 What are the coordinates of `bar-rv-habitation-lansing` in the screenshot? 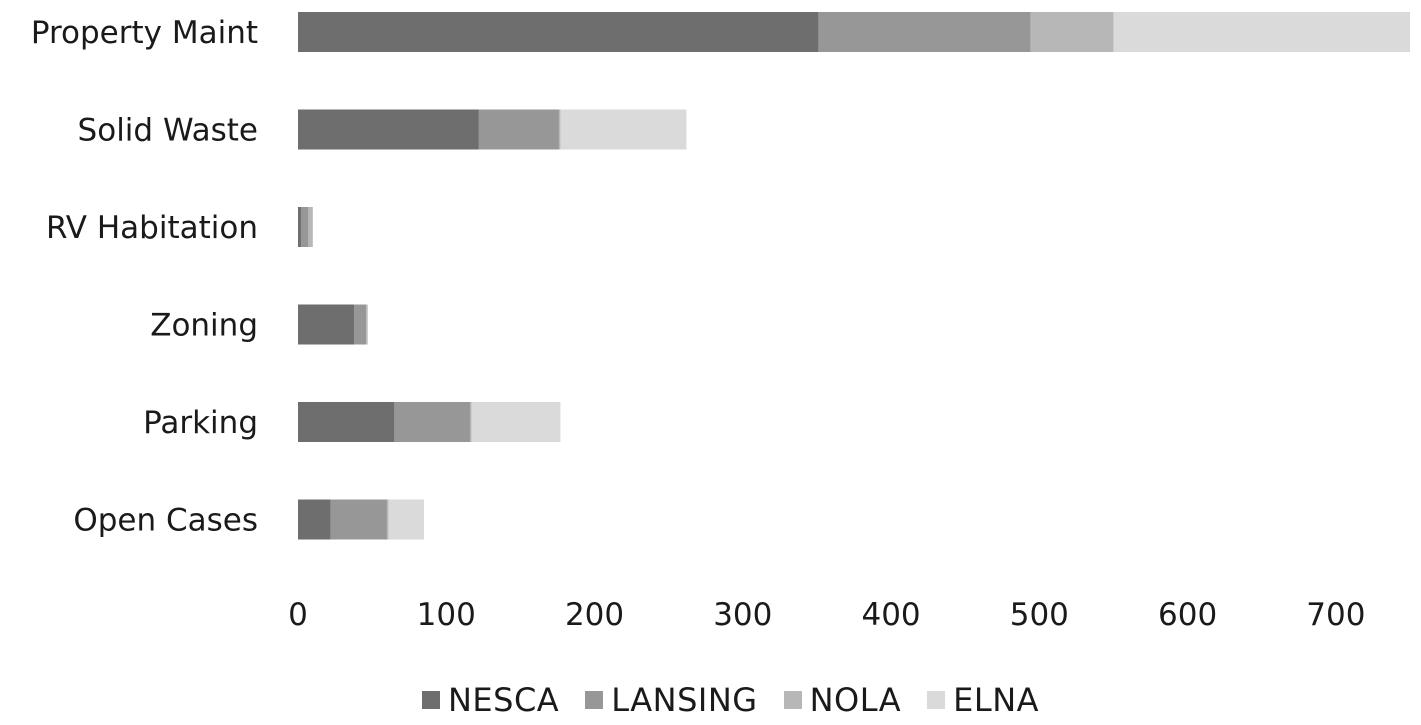 It's located at (304, 227).